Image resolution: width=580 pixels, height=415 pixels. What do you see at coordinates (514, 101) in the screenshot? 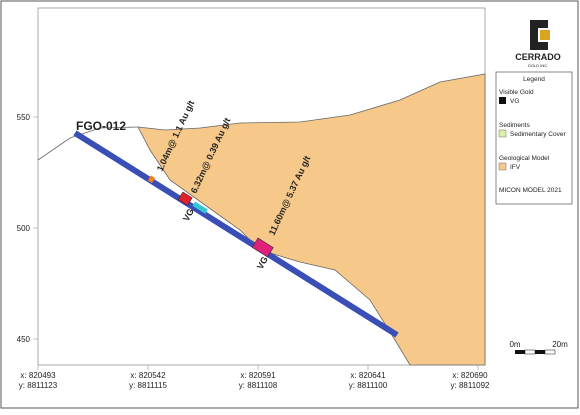
I see `legend-item: VG` at bounding box center [514, 101].